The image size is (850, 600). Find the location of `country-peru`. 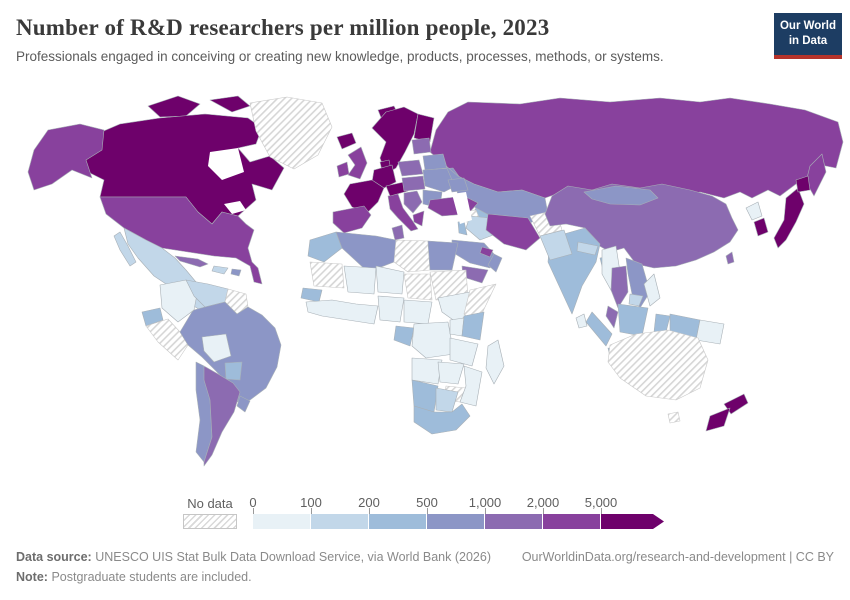

country-peru is located at coordinates (167, 339).